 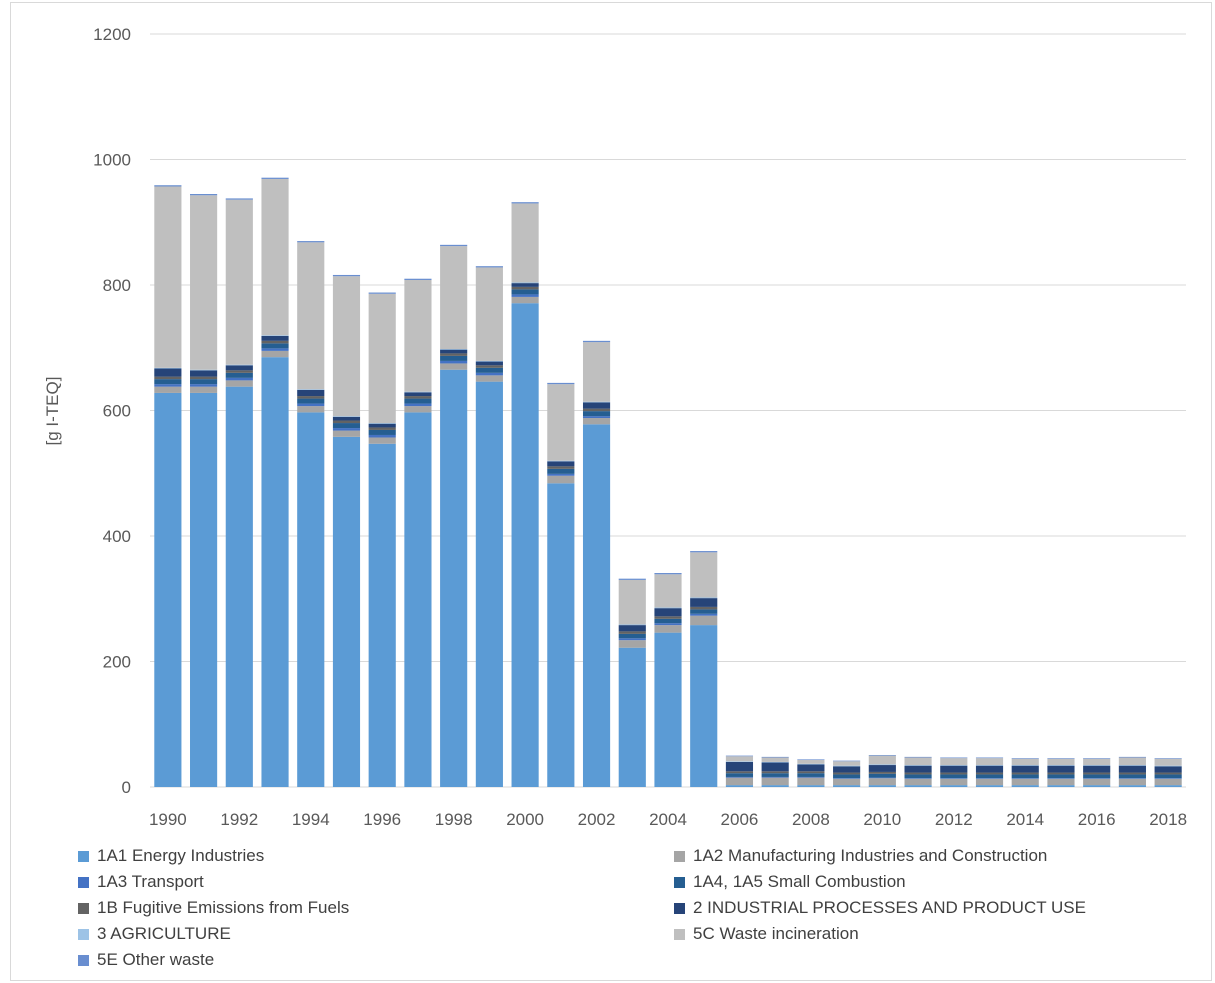 I want to click on bar-stack-2016, so click(x=1097, y=772).